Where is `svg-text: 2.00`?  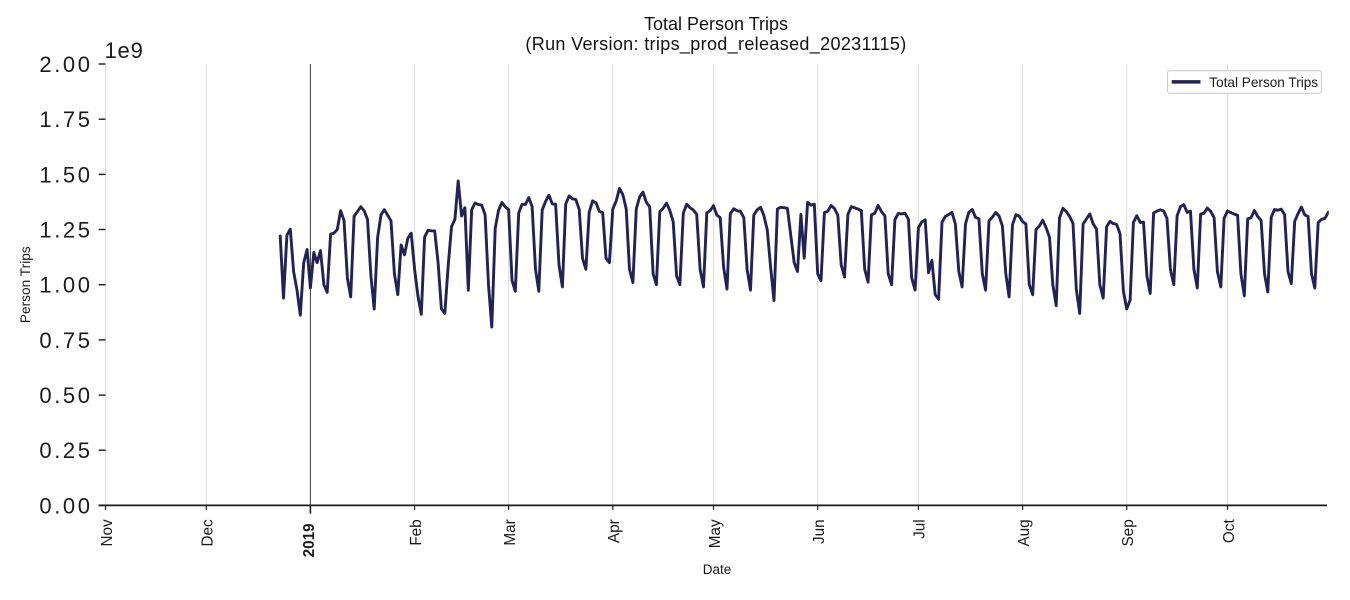 svg-text: 2.00 is located at coordinates (65, 64).